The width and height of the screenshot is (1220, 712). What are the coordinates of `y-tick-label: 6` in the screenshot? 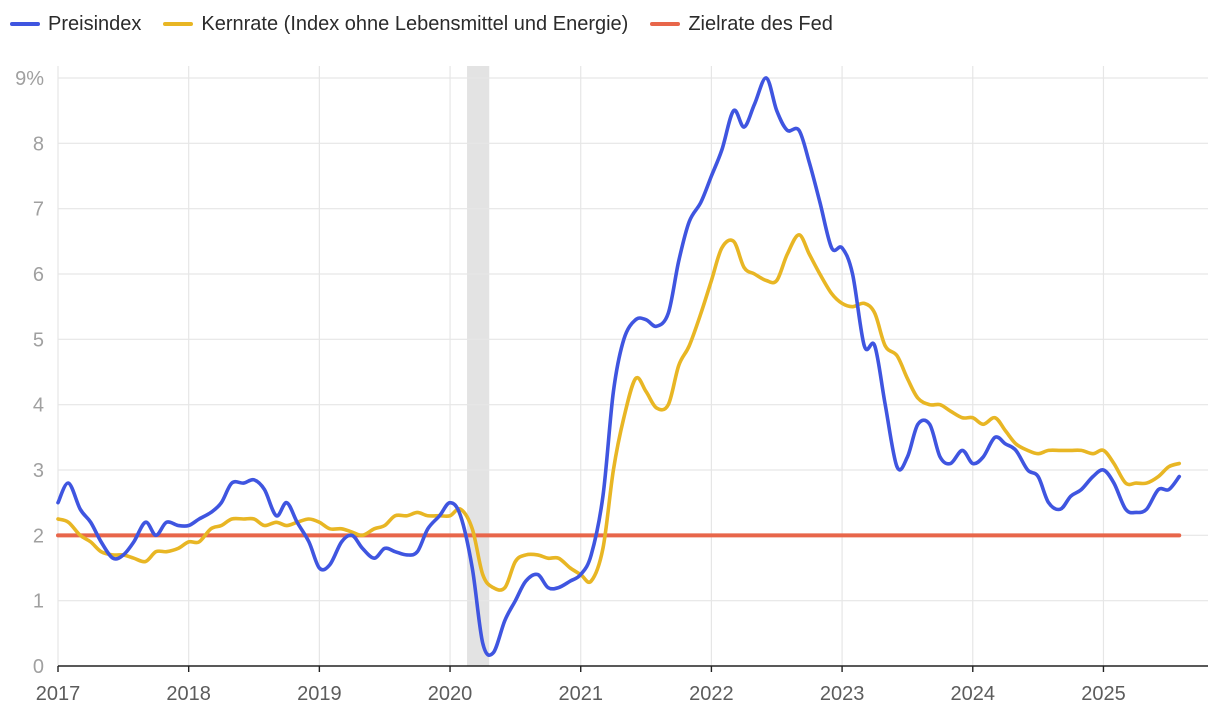 It's located at (38, 275).